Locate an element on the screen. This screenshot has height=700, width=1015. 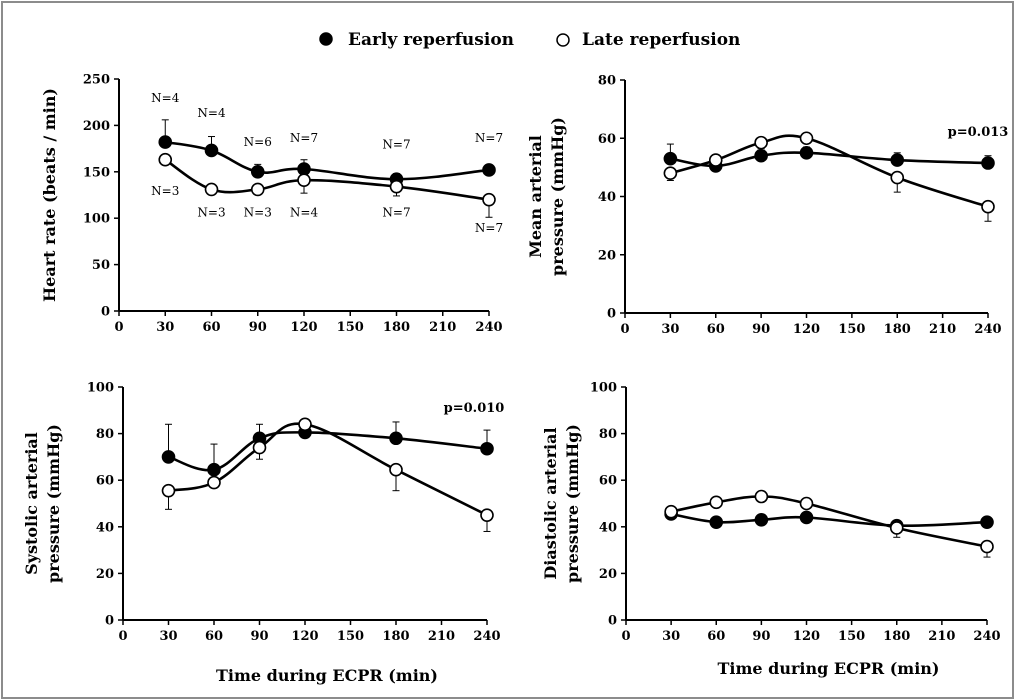
y-axis-label: Mean arterial pressure (mmHg) is located at coordinates (546, 196).